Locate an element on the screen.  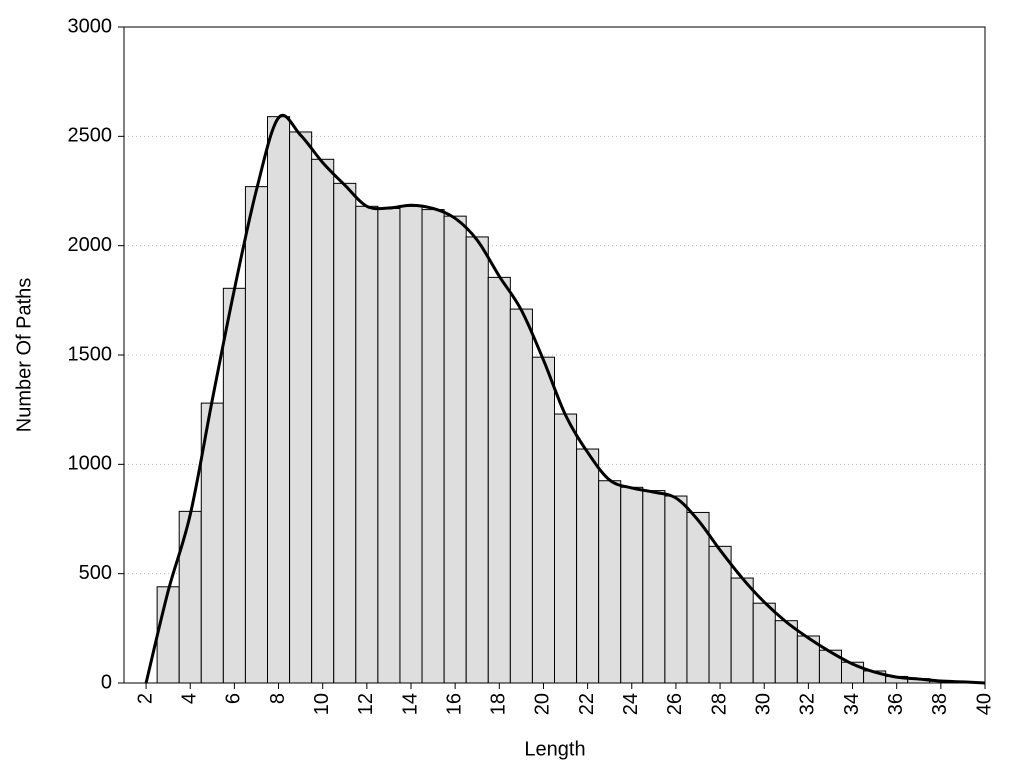
x-tick-label: 22 is located at coordinates (587, 704).